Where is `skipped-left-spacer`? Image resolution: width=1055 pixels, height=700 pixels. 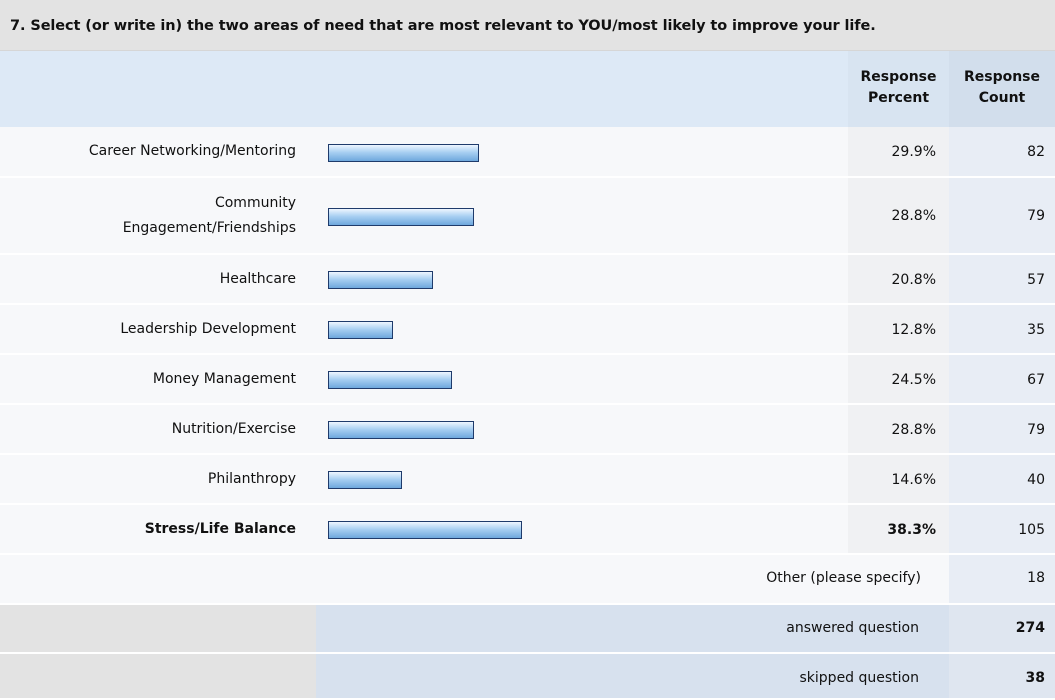 skipped-left-spacer is located at coordinates (158, 677).